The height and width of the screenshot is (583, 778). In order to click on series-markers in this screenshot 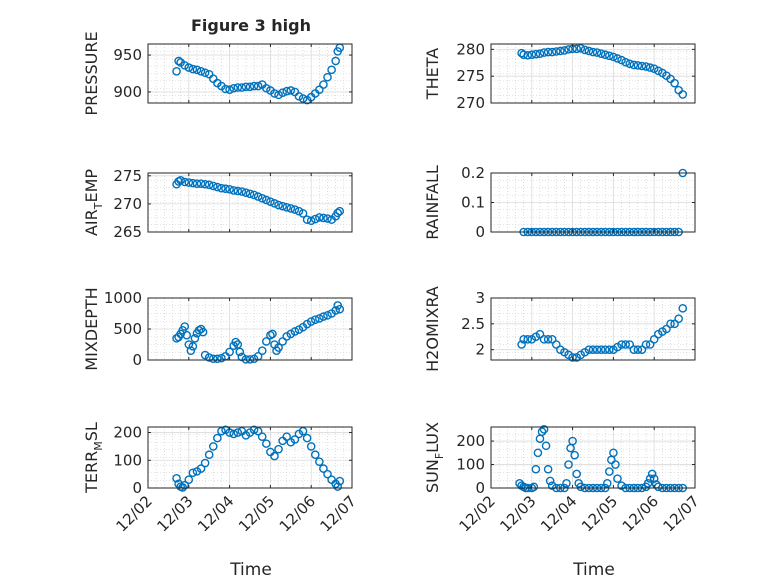, I will do `click(602, 71)`.